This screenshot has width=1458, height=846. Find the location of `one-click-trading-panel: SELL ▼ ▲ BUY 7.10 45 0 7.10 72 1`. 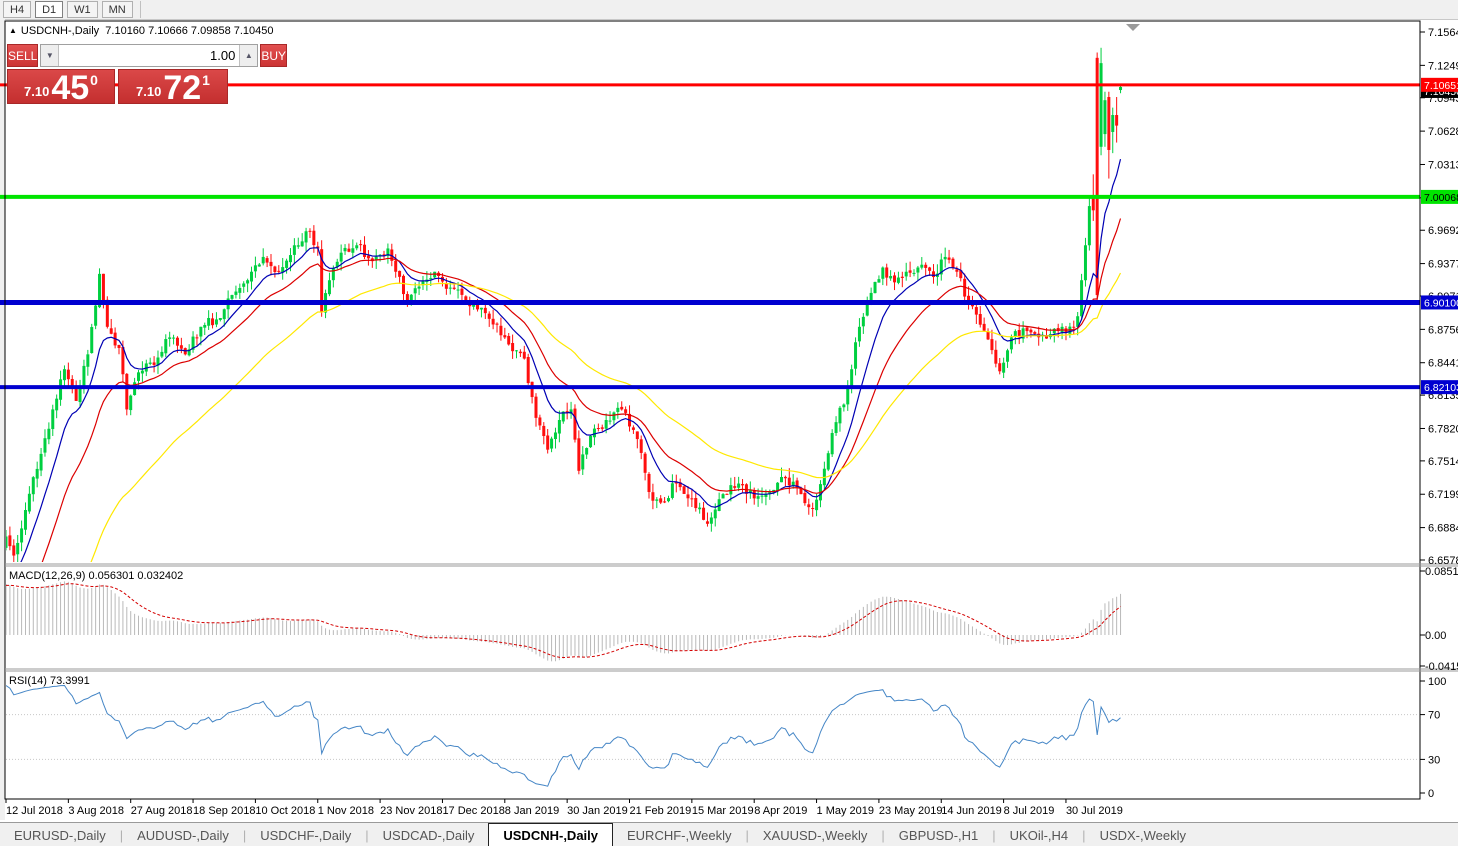

one-click-trading-panel: SELL ▼ ▲ BUY 7.10 45 0 7.10 72 1 is located at coordinates (147, 75).